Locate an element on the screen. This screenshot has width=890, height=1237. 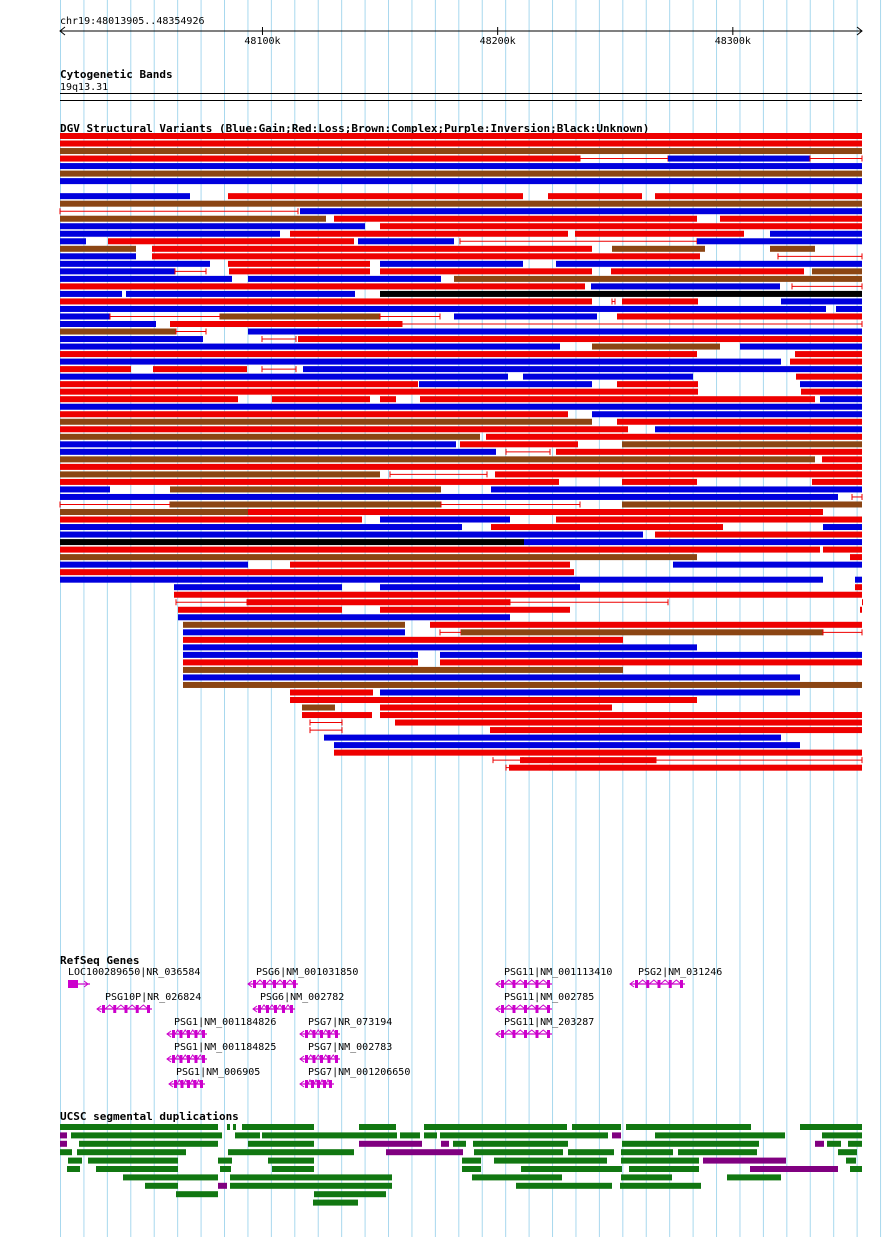
ruler-left-arrow-icon is located at coordinates (62, 31).